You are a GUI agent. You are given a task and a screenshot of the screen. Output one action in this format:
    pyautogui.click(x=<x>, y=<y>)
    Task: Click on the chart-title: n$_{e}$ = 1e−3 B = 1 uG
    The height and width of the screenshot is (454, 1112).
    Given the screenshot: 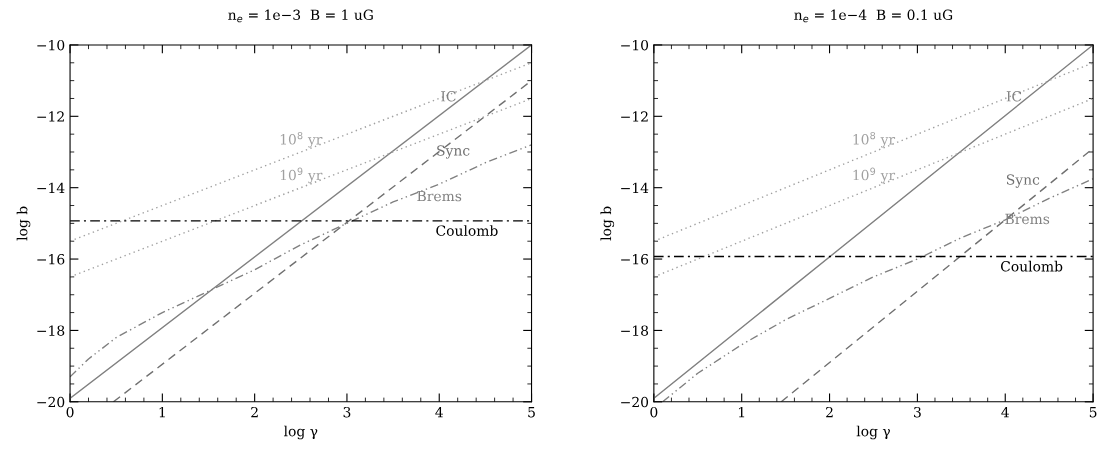 What is the action you would take?
    pyautogui.click(x=300, y=16)
    